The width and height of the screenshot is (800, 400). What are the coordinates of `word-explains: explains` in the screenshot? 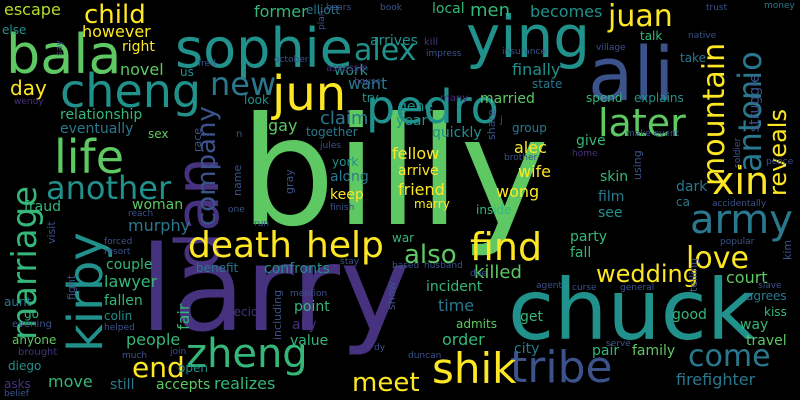 It's located at (659, 98).